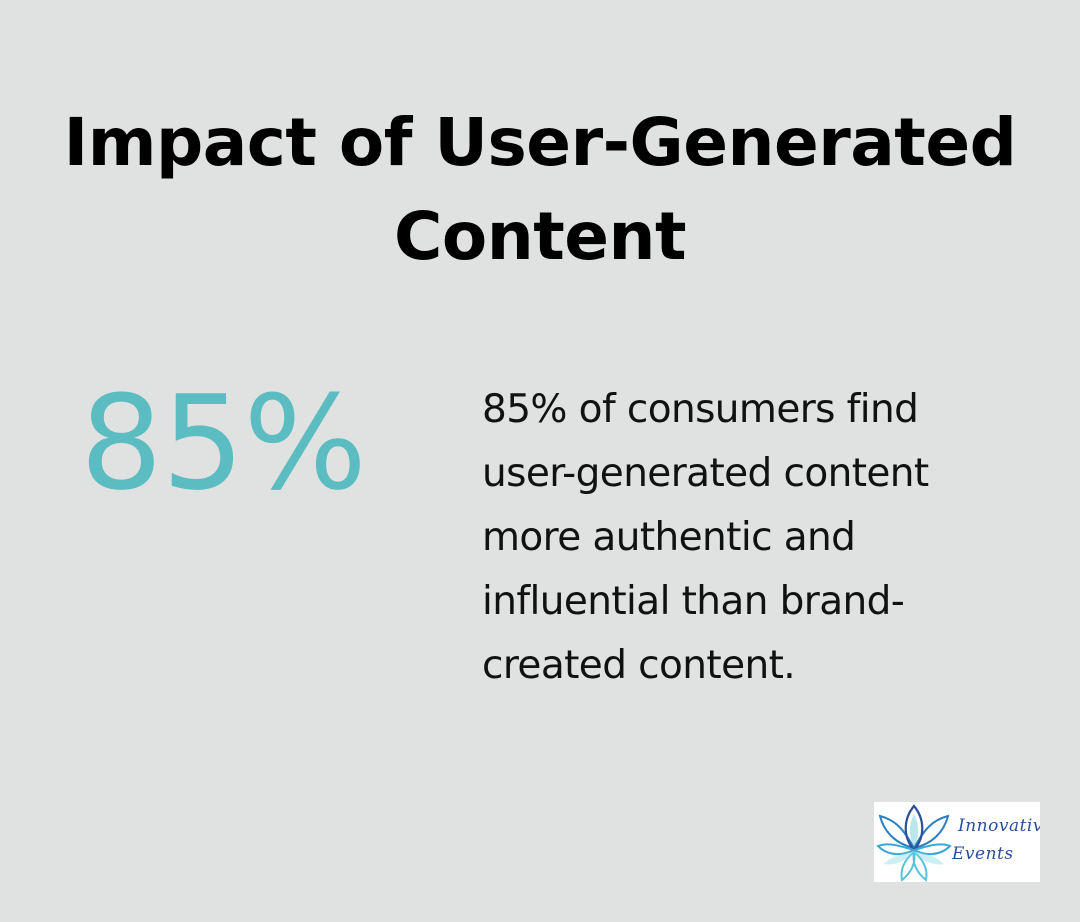  I want to click on logo-text-line-2: Events, so click(983, 854).